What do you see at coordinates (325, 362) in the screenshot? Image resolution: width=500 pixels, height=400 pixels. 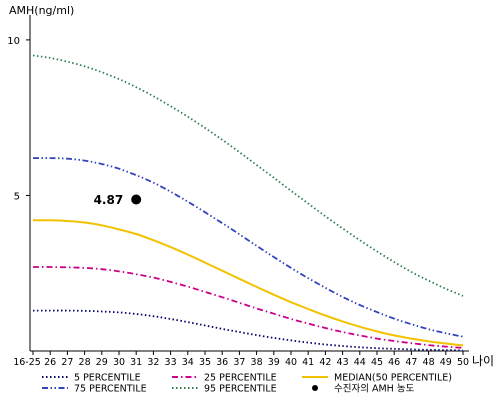 I see `x-tick-label: 42` at bounding box center [325, 362].